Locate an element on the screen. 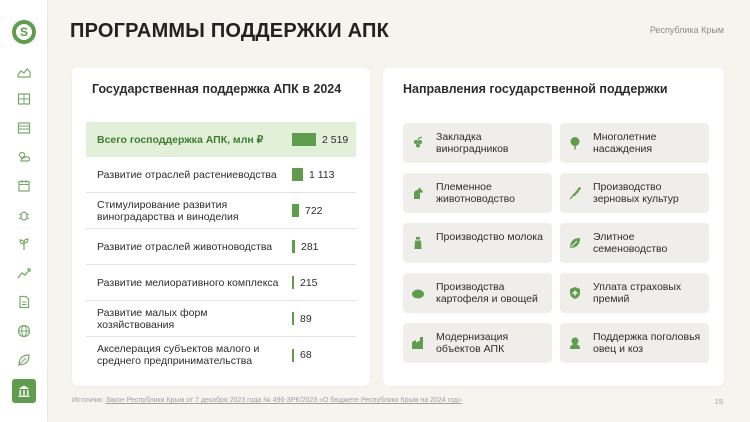 Image resolution: width=750 pixels, height=422 pixels. tile-label: Производство зерновых культур is located at coordinates (636, 193).